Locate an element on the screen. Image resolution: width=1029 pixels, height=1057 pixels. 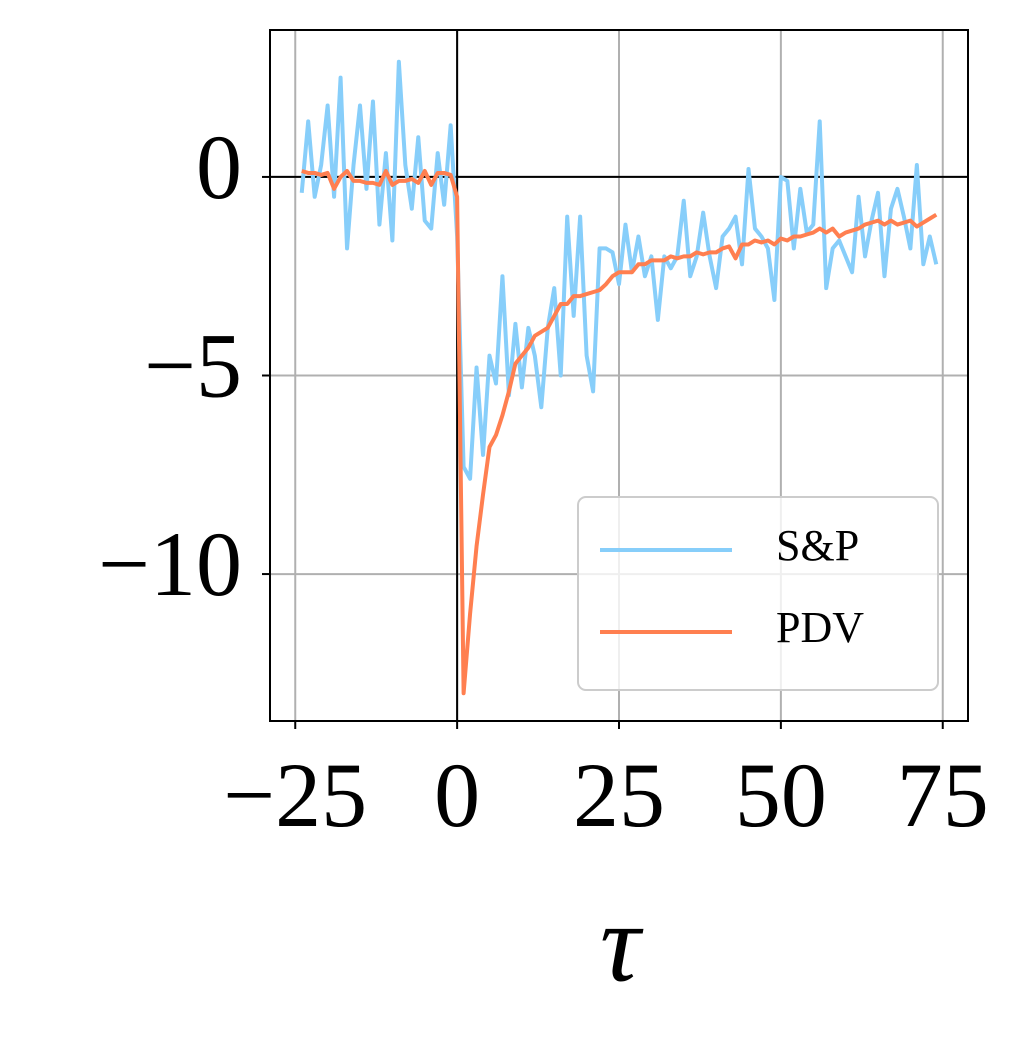
x-tick-label: 0 is located at coordinates (457, 795).